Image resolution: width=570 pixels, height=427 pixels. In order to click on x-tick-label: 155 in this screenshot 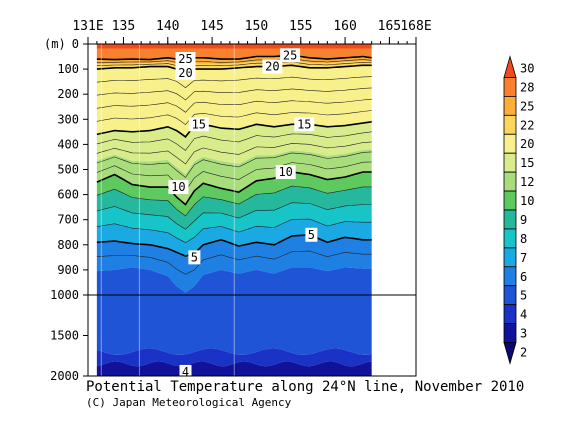, I will do `click(300, 26)`.